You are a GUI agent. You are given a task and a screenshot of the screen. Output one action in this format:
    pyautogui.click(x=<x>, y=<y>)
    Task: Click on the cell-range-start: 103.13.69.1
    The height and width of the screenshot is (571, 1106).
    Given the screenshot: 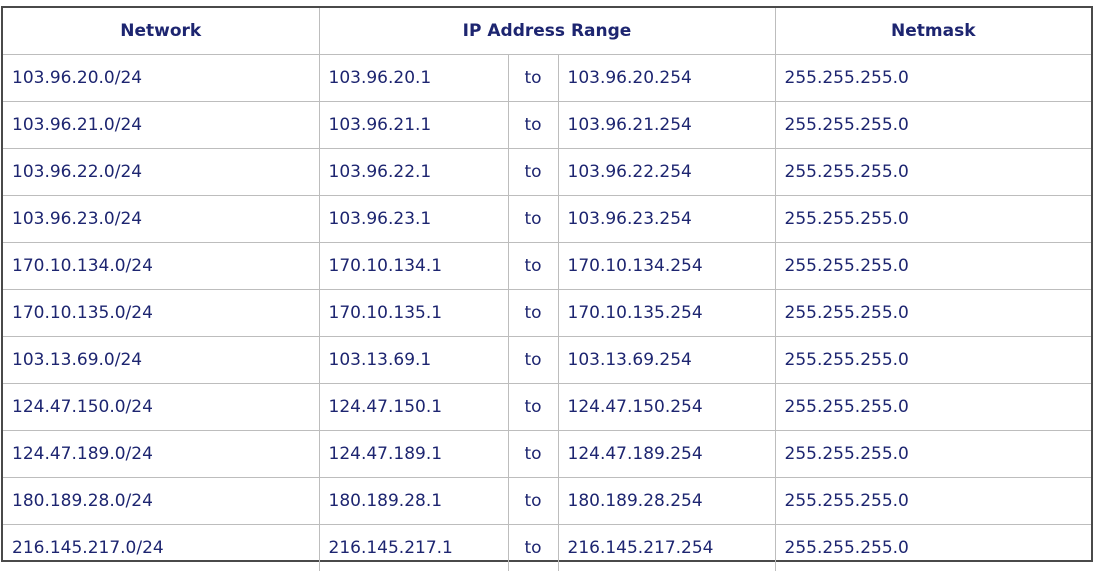 What is the action you would take?
    pyautogui.click(x=413, y=360)
    